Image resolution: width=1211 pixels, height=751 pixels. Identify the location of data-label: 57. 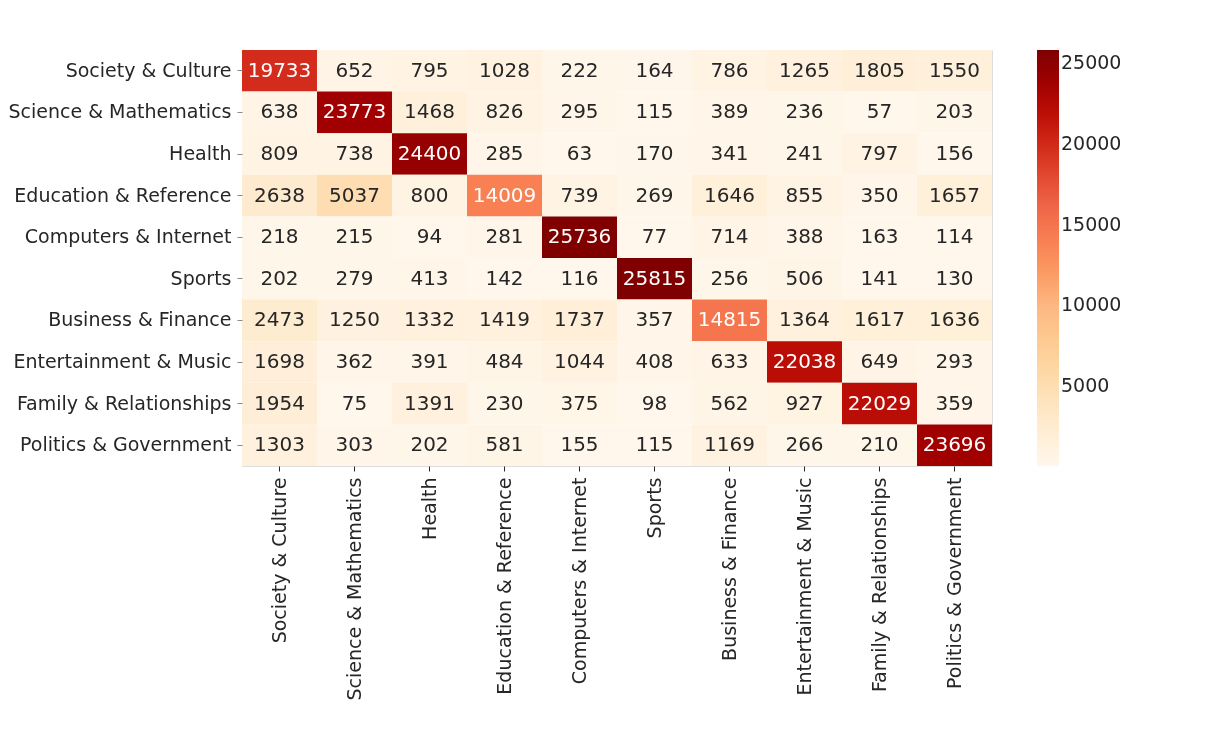
(879, 111).